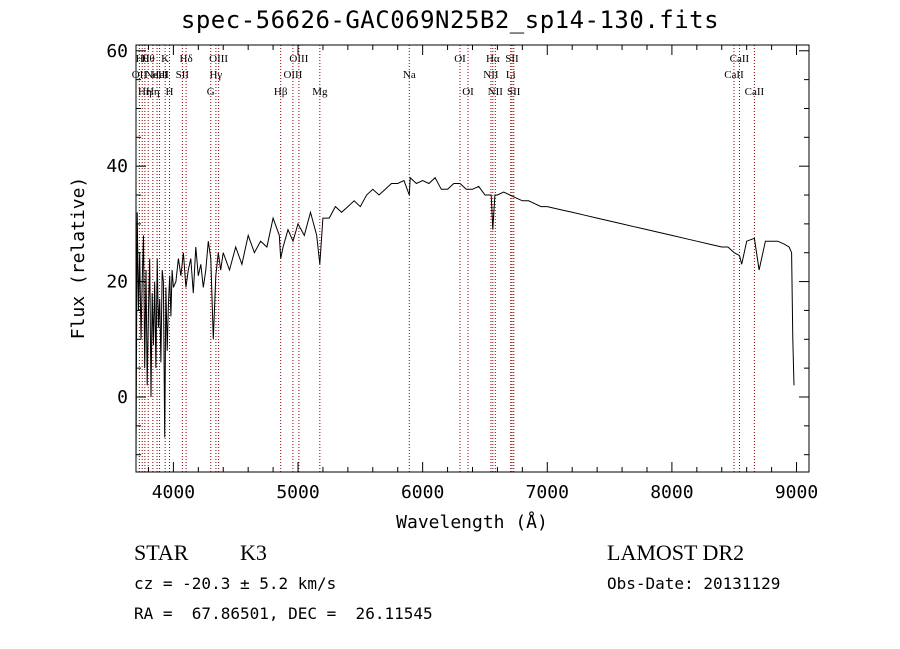 The height and width of the screenshot is (649, 900). I want to click on spectral-line-label: H, so click(170, 92).